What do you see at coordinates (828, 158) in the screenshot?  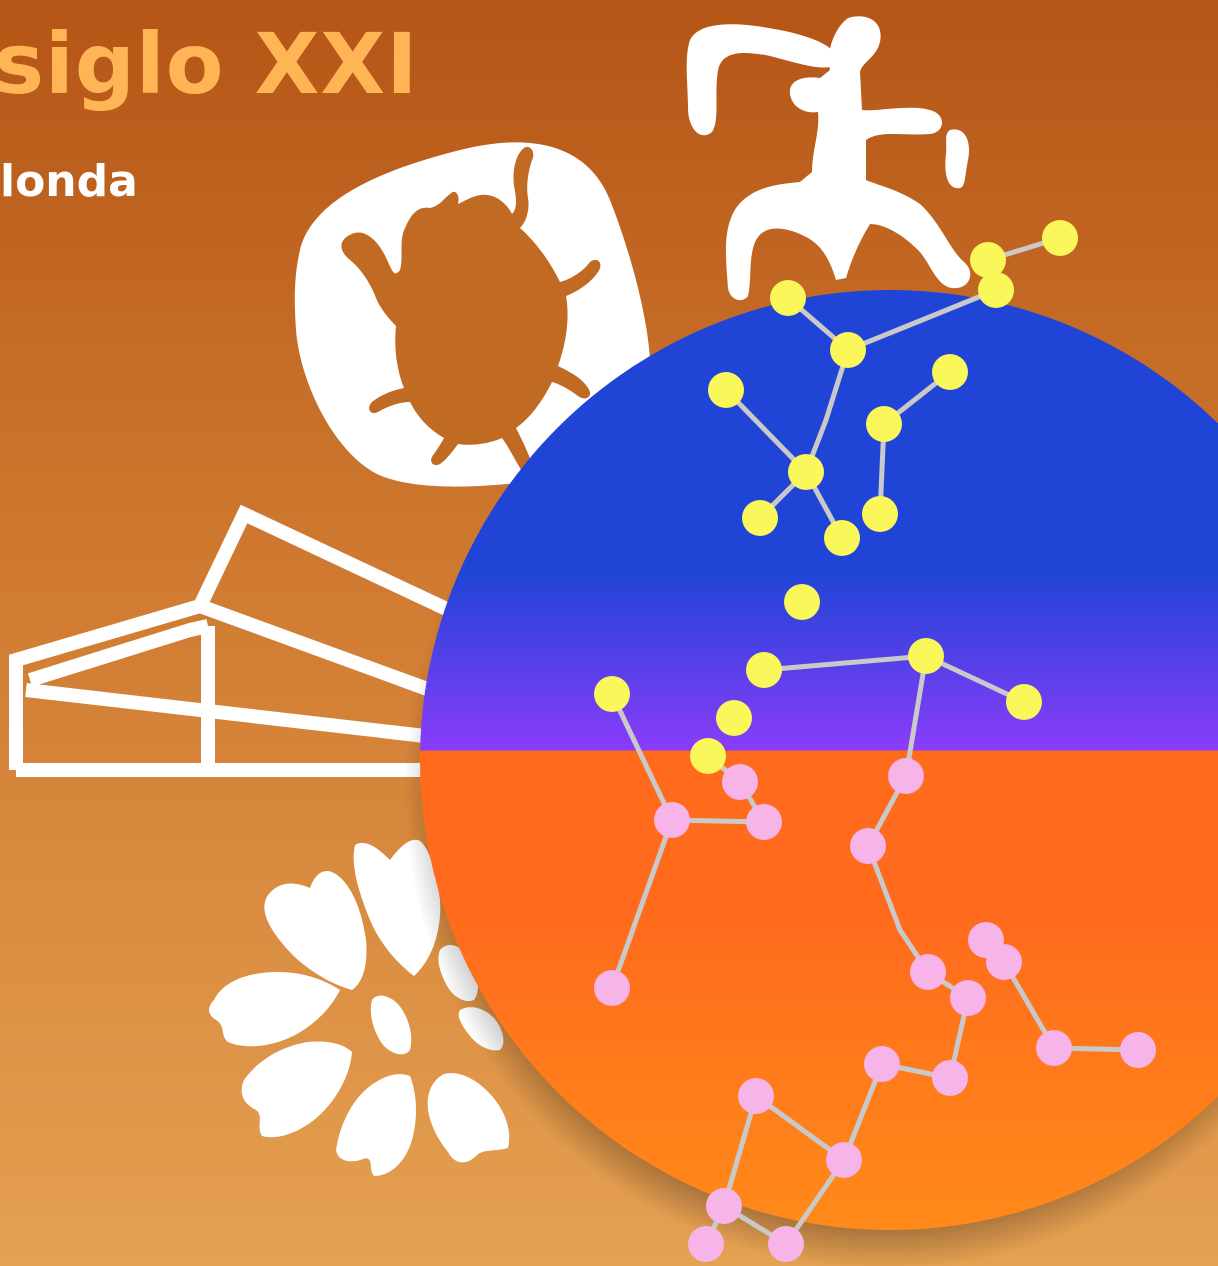 I see `petroglyph-figure-icon` at bounding box center [828, 158].